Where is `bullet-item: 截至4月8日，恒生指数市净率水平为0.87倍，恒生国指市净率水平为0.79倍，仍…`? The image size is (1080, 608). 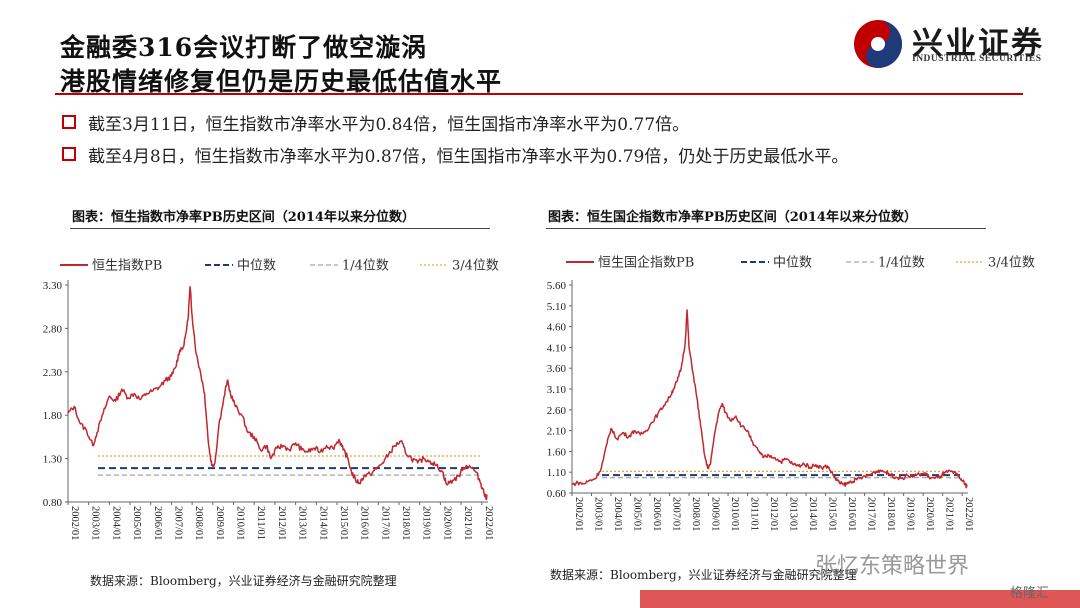
bullet-item: 截至4月8日，恒生指数市净率水平为0.87倍，恒生国指市净率水平为0.79倍，仍… is located at coordinates (455, 154).